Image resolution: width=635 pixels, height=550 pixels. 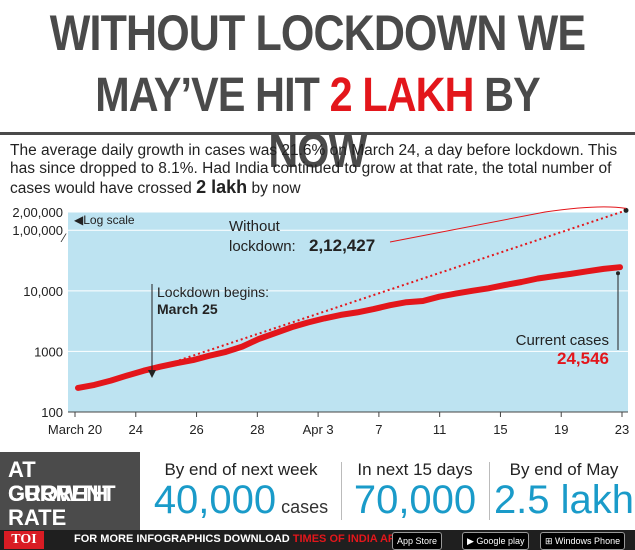 What do you see at coordinates (588, 541) in the screenshot?
I see `windows-phone-label: Windows Phone` at bounding box center [588, 541].